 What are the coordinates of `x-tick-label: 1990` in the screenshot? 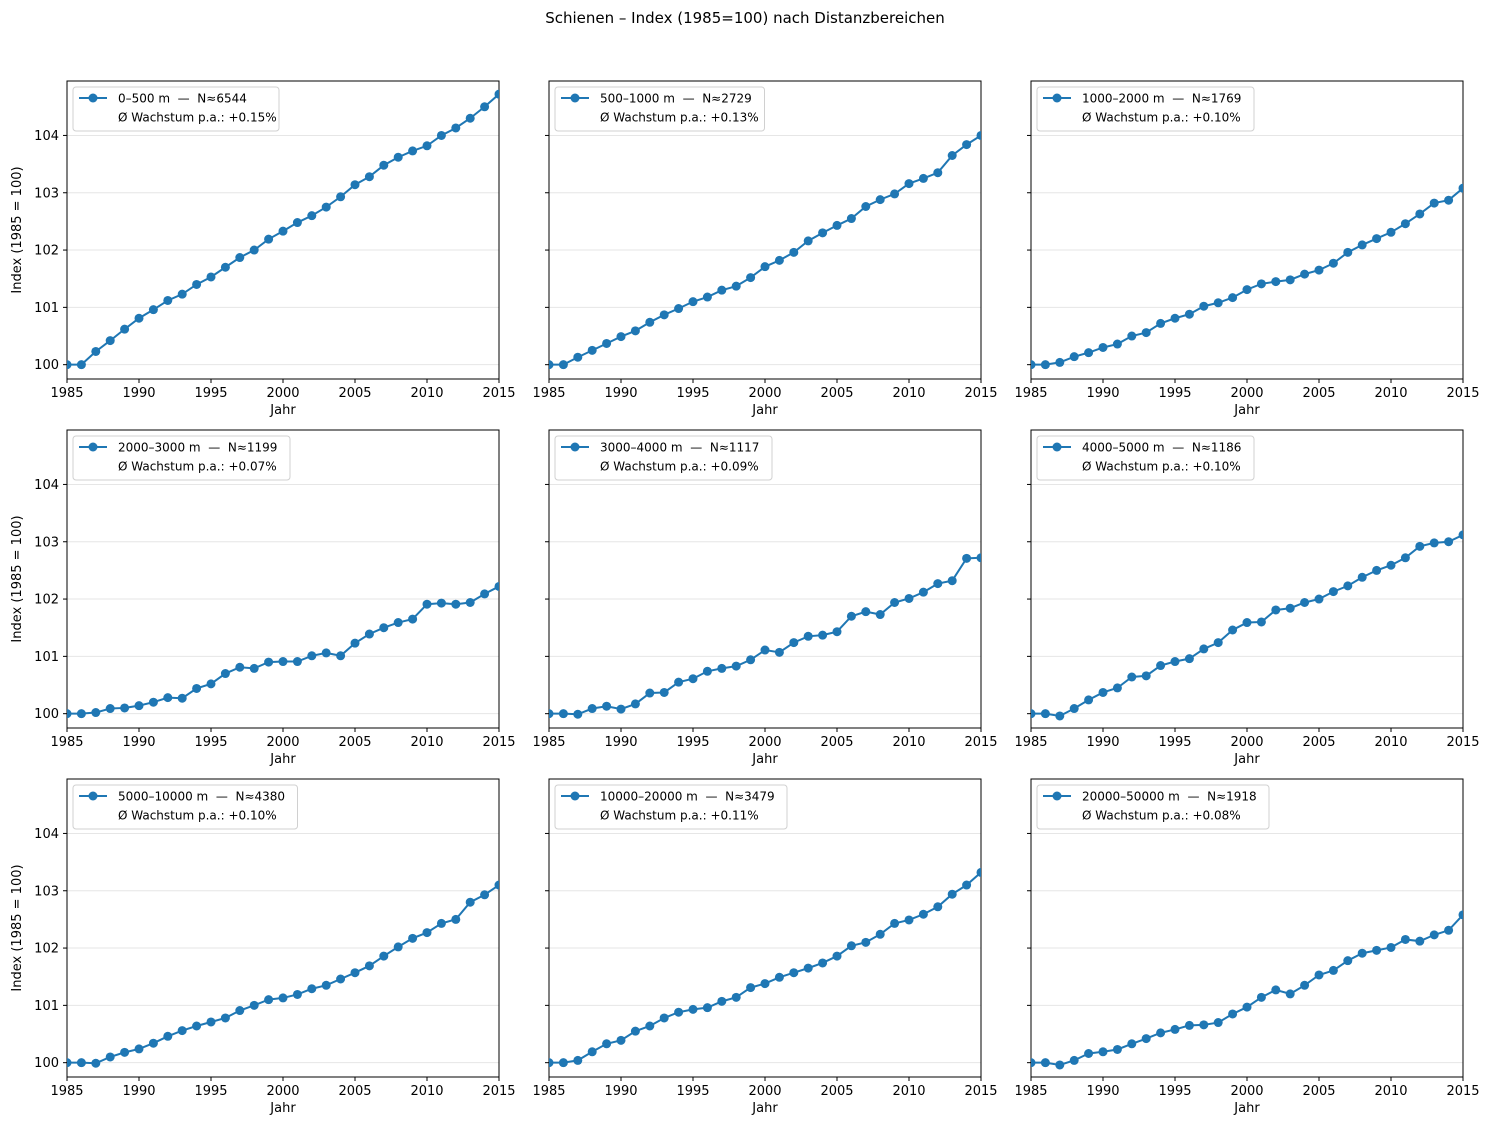 It's located at (1102, 1091).